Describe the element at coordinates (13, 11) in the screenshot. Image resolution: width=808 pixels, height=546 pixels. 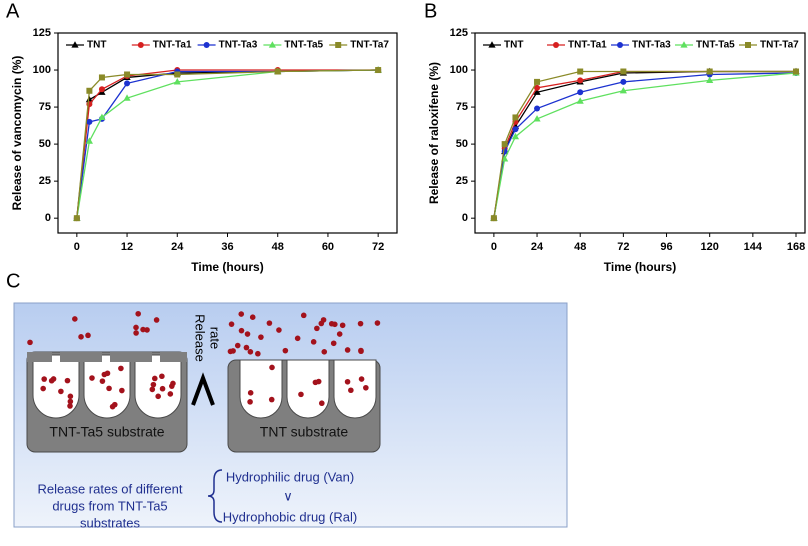
I see `panel-label: A` at that location.